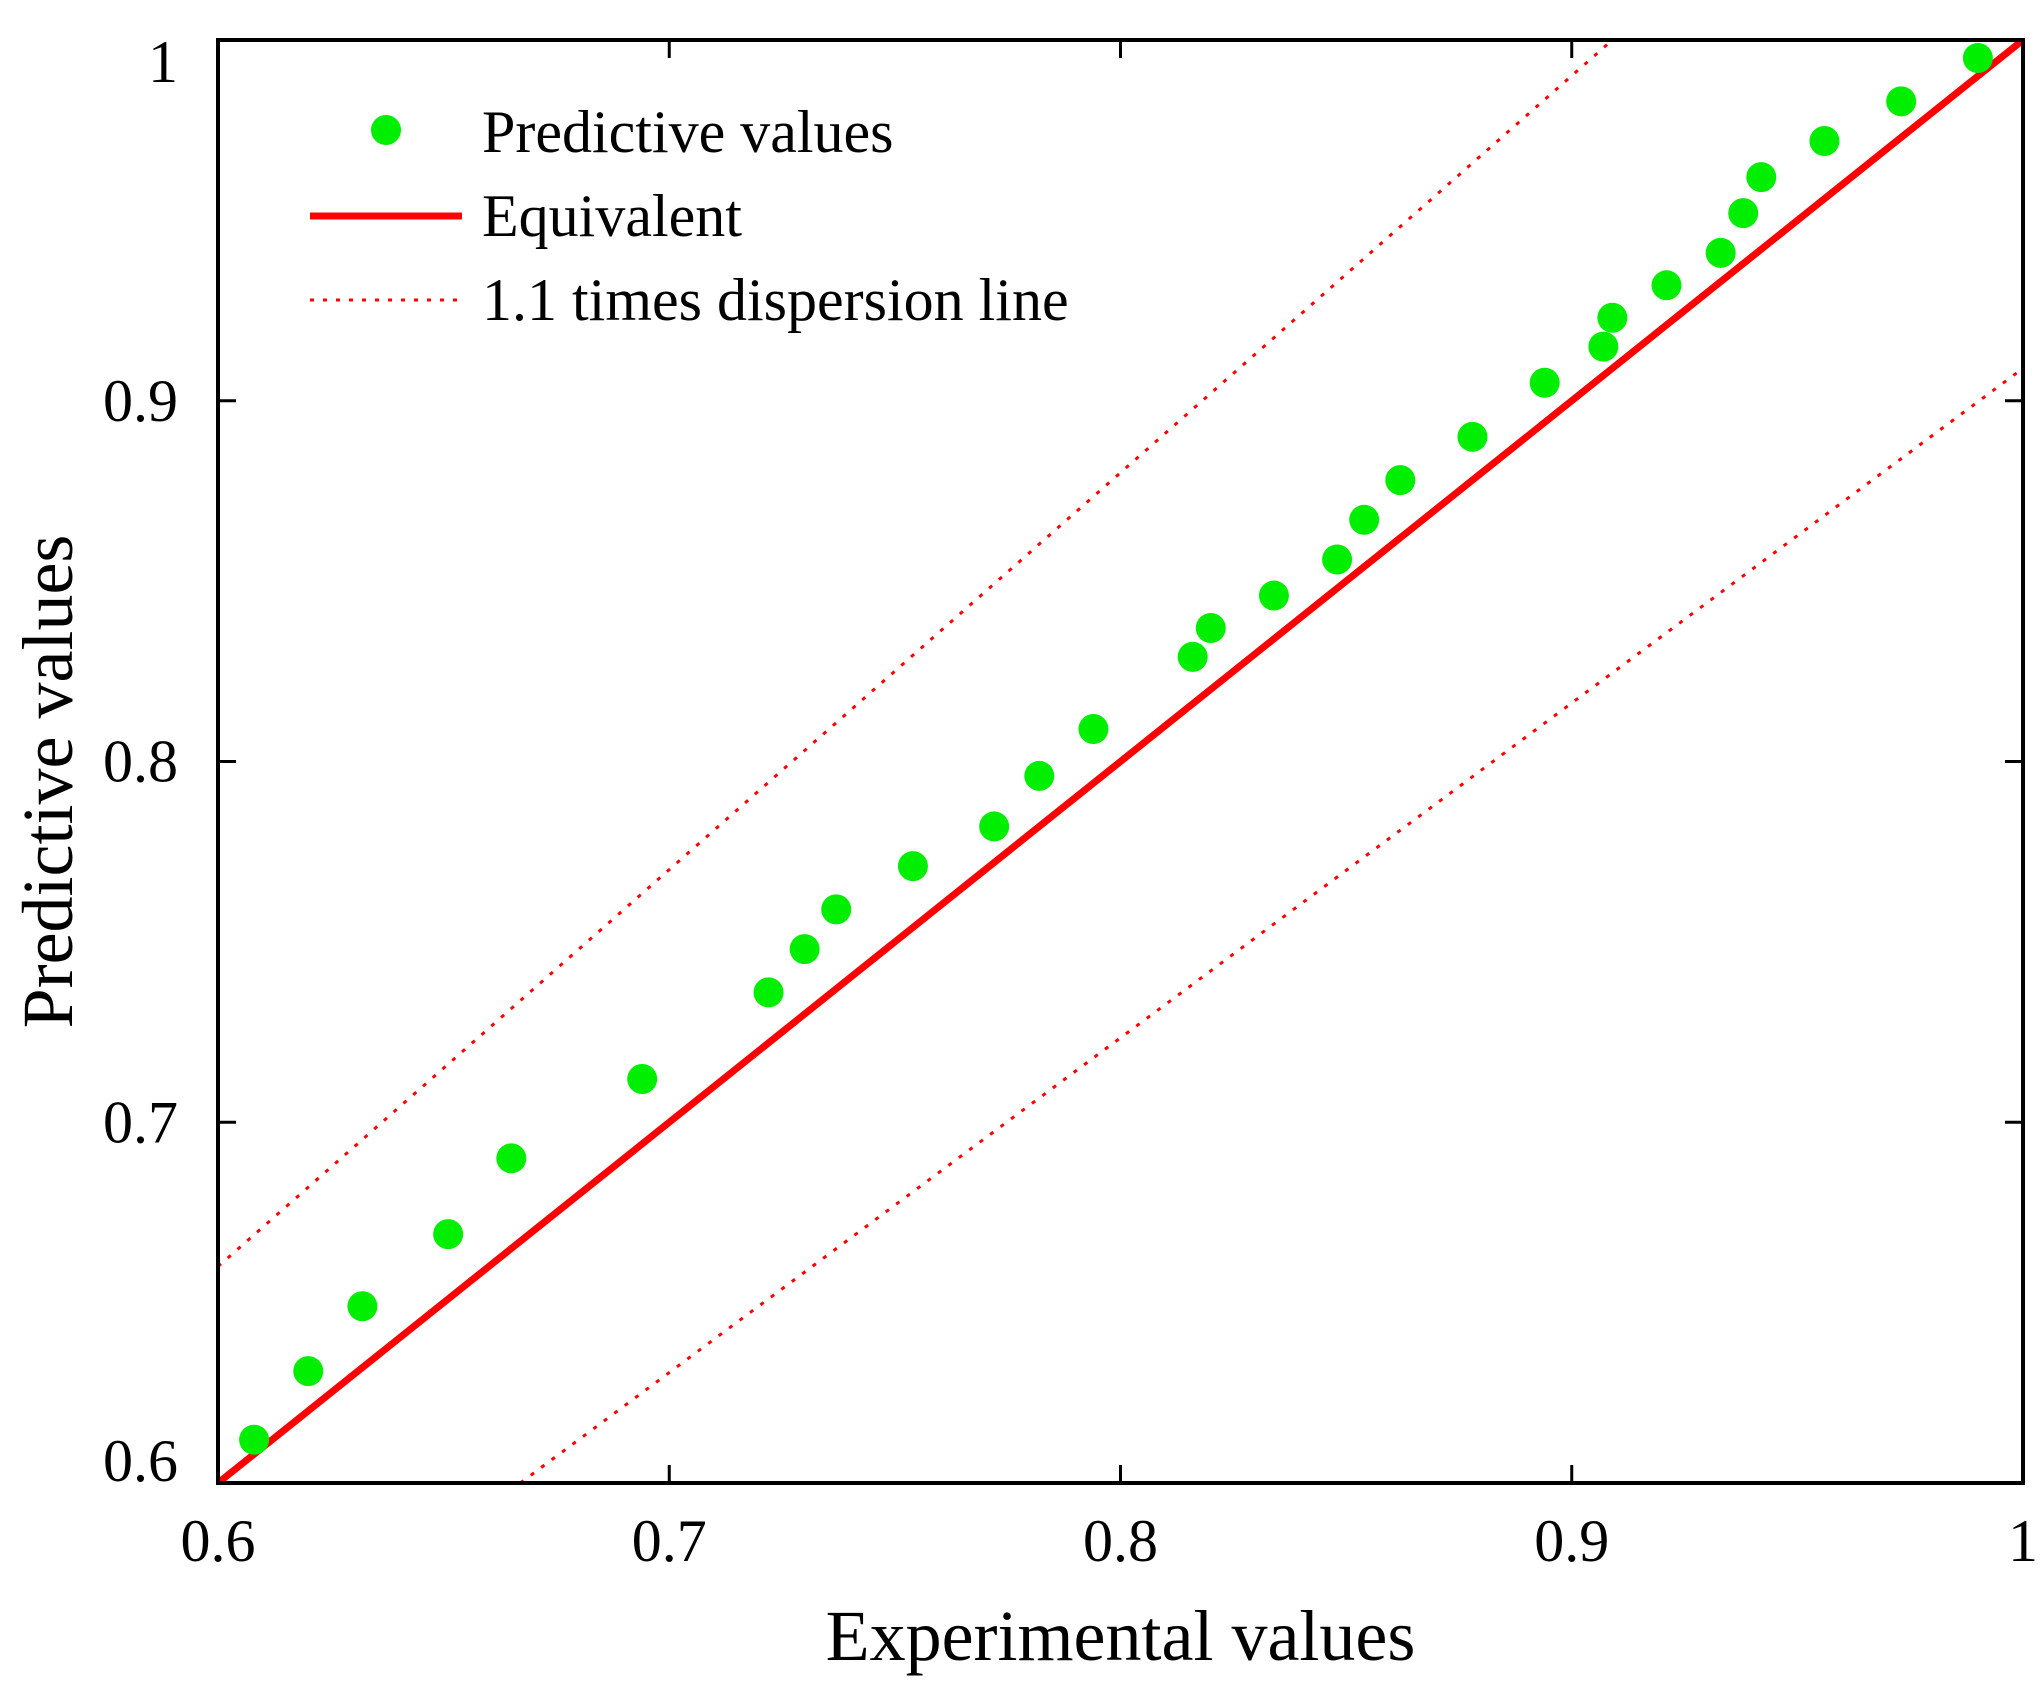 Image resolution: width=2042 pixels, height=1703 pixels. Describe the element at coordinates (163, 62) in the screenshot. I see `y-tick-label: 1` at that location.